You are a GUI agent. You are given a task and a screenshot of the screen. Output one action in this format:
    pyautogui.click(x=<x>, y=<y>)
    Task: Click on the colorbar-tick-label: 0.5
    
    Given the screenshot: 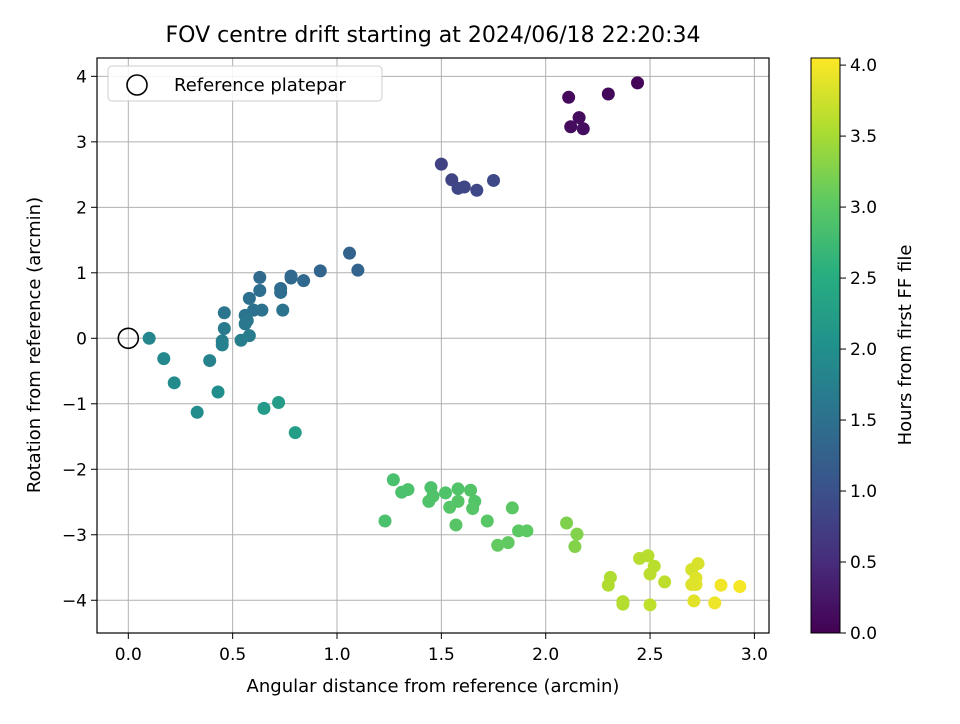 What is the action you would take?
    pyautogui.click(x=863, y=563)
    